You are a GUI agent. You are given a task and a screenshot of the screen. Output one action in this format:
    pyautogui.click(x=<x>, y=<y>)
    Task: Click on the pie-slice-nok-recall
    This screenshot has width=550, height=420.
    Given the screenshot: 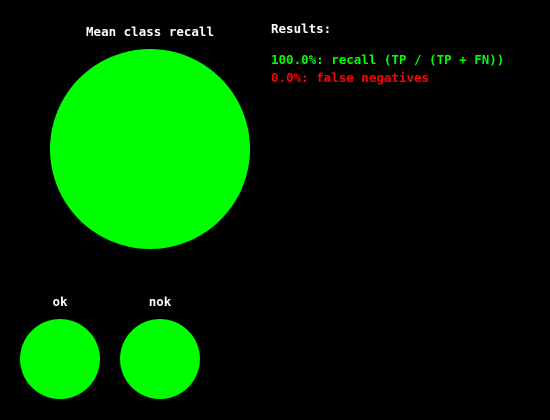 What is the action you would take?
    pyautogui.click(x=160, y=359)
    